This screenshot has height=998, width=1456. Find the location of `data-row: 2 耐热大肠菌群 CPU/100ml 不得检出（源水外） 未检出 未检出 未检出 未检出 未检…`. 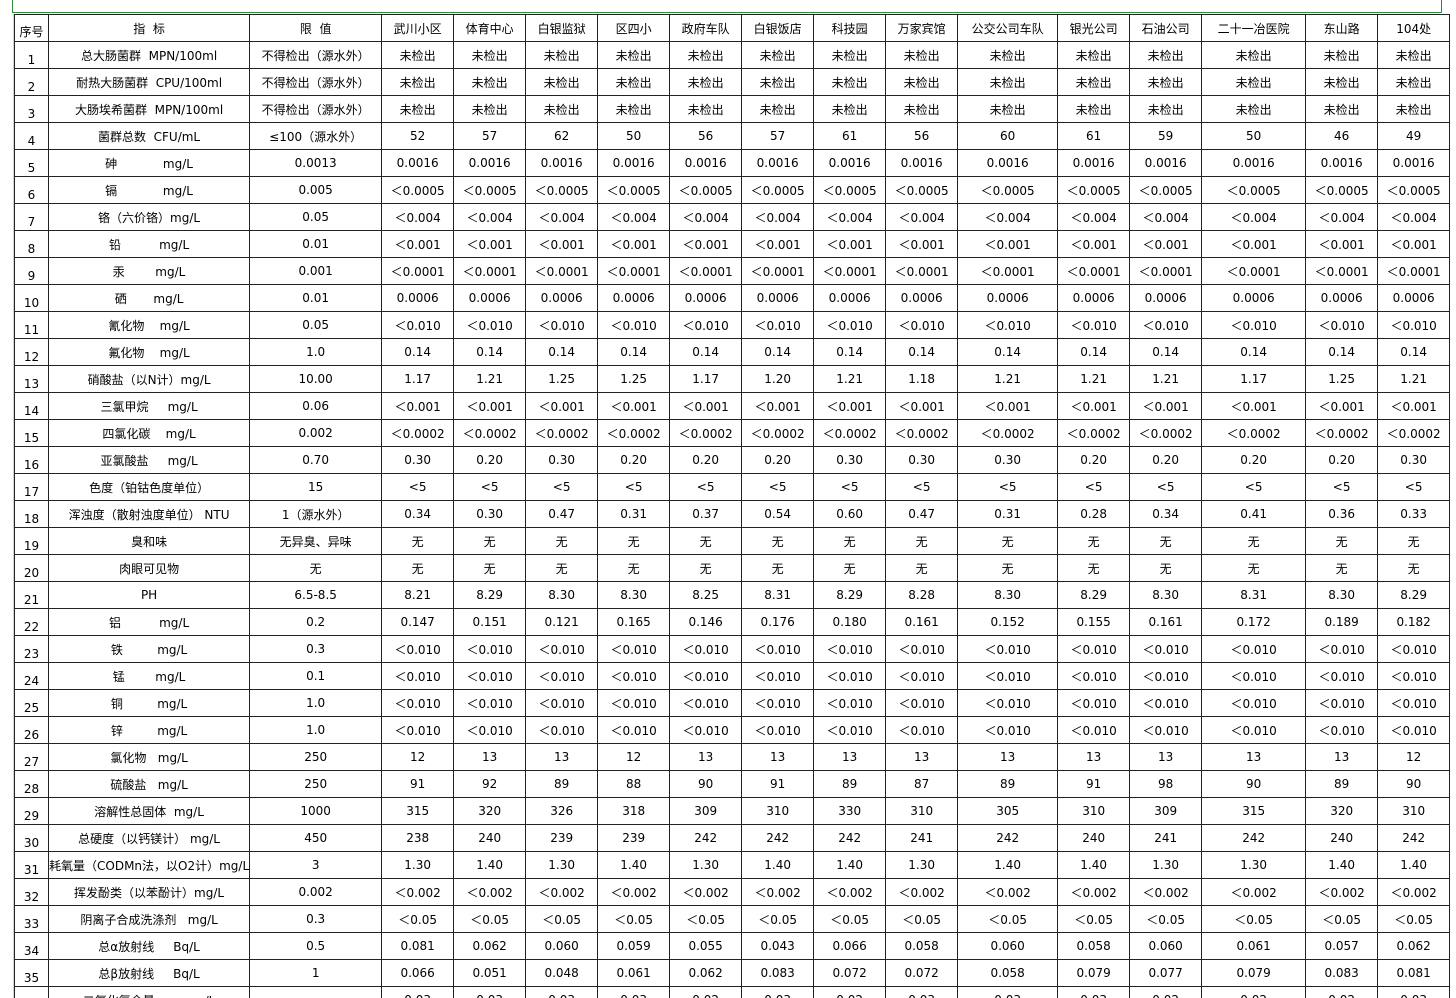

data-row: 2 耐热大肠菌群 CPU/100ml 不得检出（源水外） 未检出 未检出 未检出 未检出 未检… is located at coordinates (732, 82).